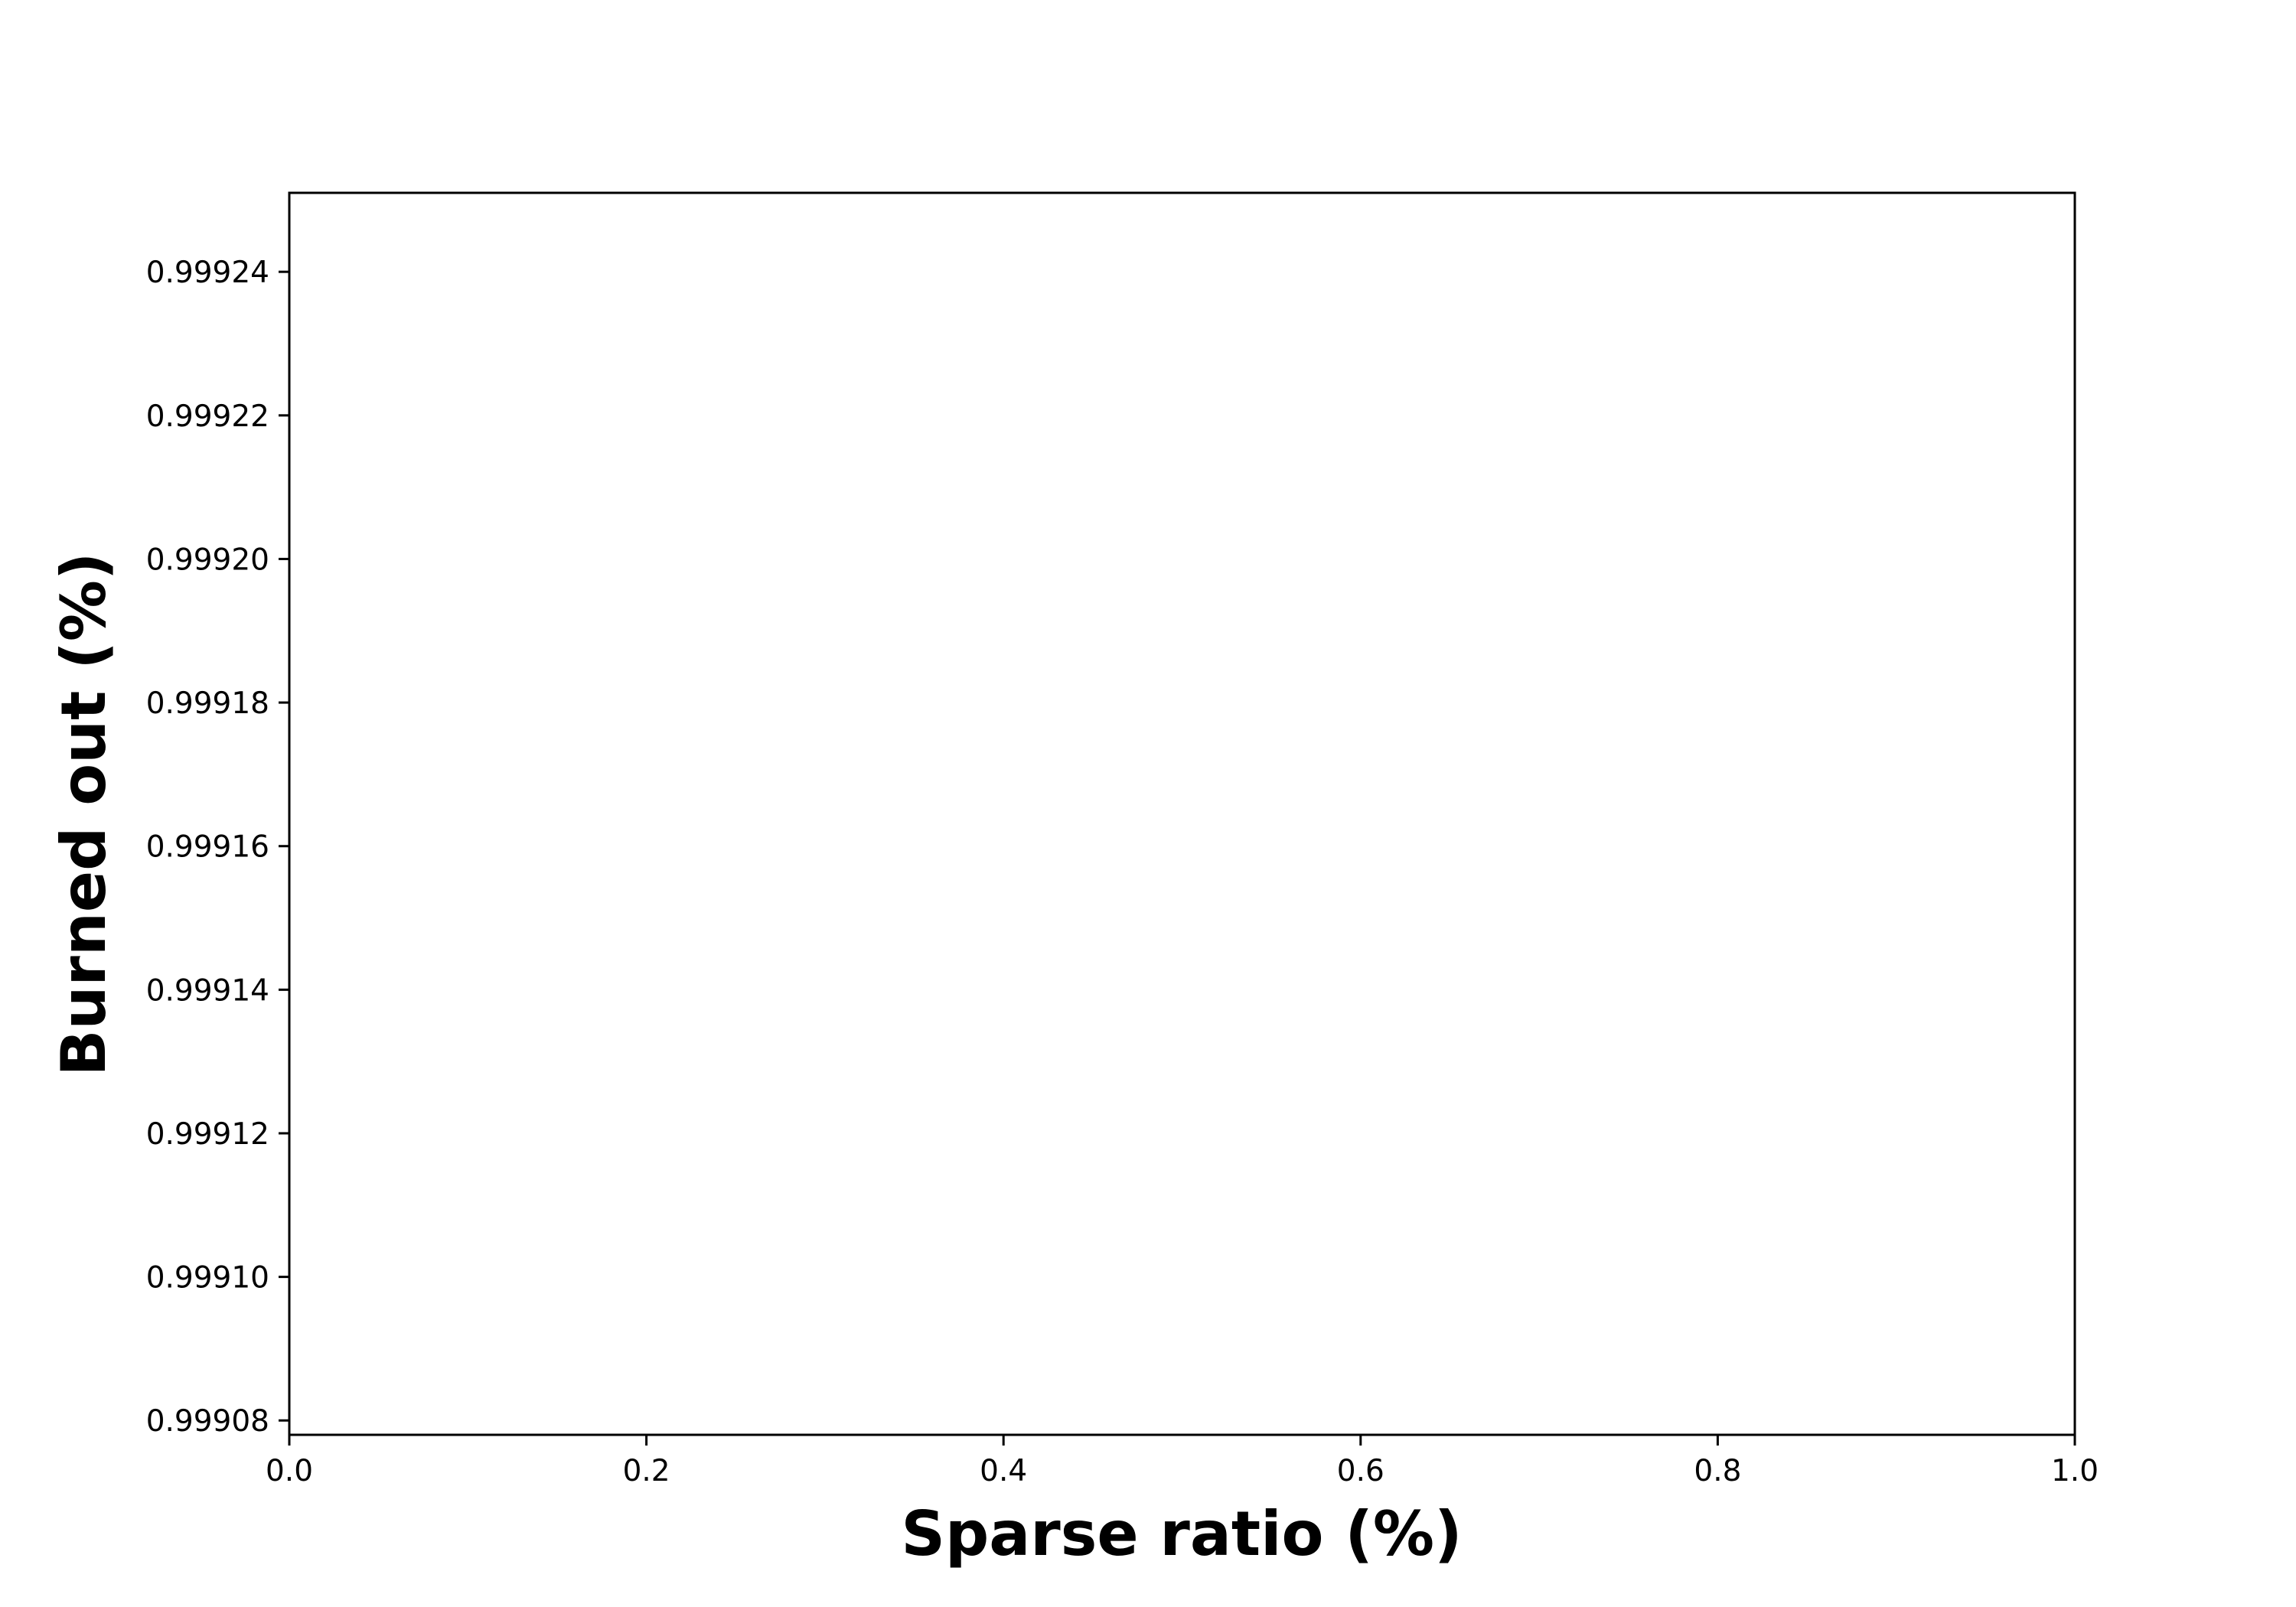 The height and width of the screenshot is (1607, 2296). I want to click on x-tick-label: 0.4, so click(1003, 1471).